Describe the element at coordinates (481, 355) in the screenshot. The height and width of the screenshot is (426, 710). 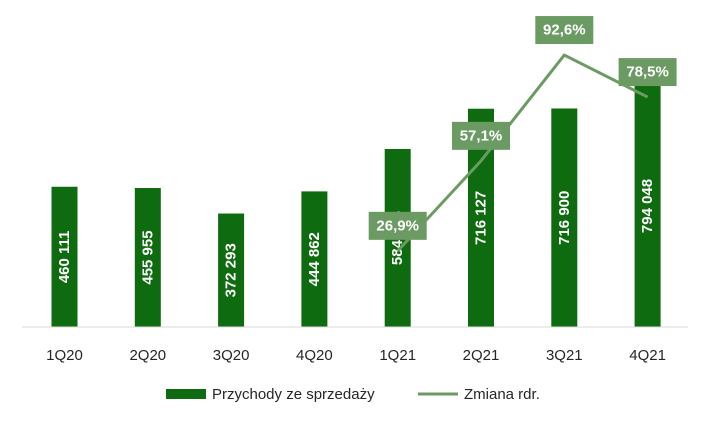
I see `x-tick-label: 2Q21` at that location.